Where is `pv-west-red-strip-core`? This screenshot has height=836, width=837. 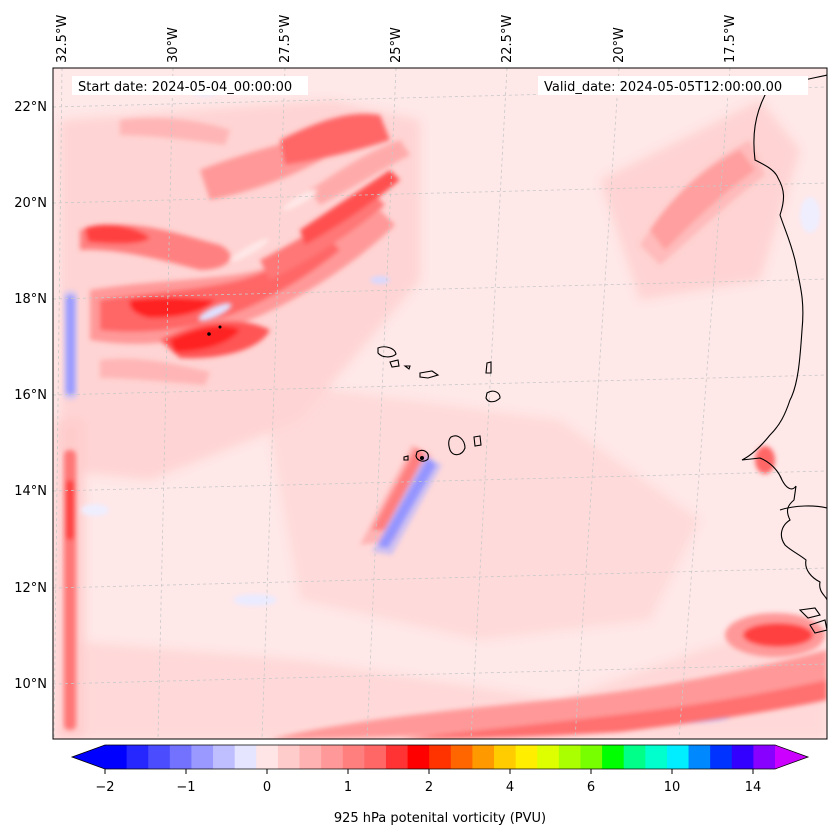
pv-west-red-strip-core is located at coordinates (70, 510).